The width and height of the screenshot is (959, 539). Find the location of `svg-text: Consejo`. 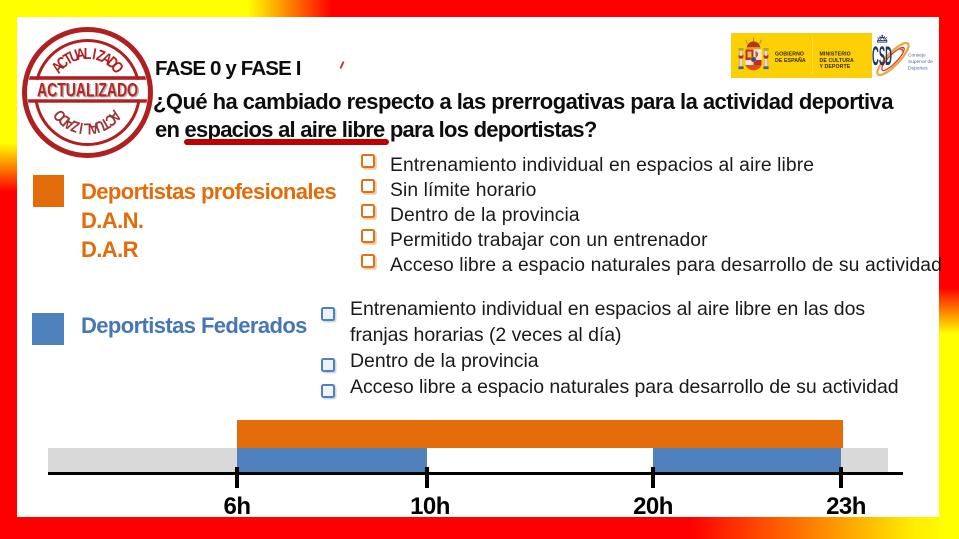

svg-text: Consejo is located at coordinates (917, 56).